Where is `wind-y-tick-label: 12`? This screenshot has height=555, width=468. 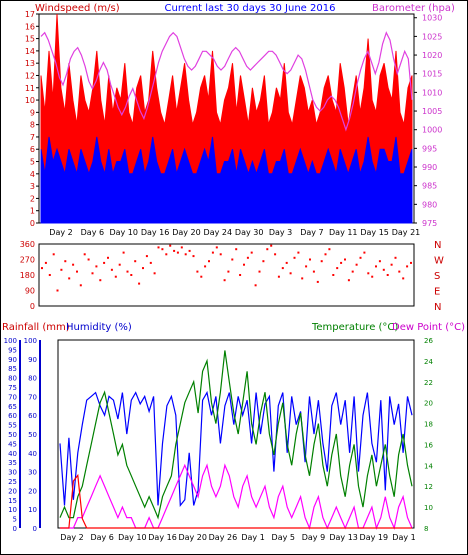 wind-y-tick-label: 12 is located at coordinates (30, 75).